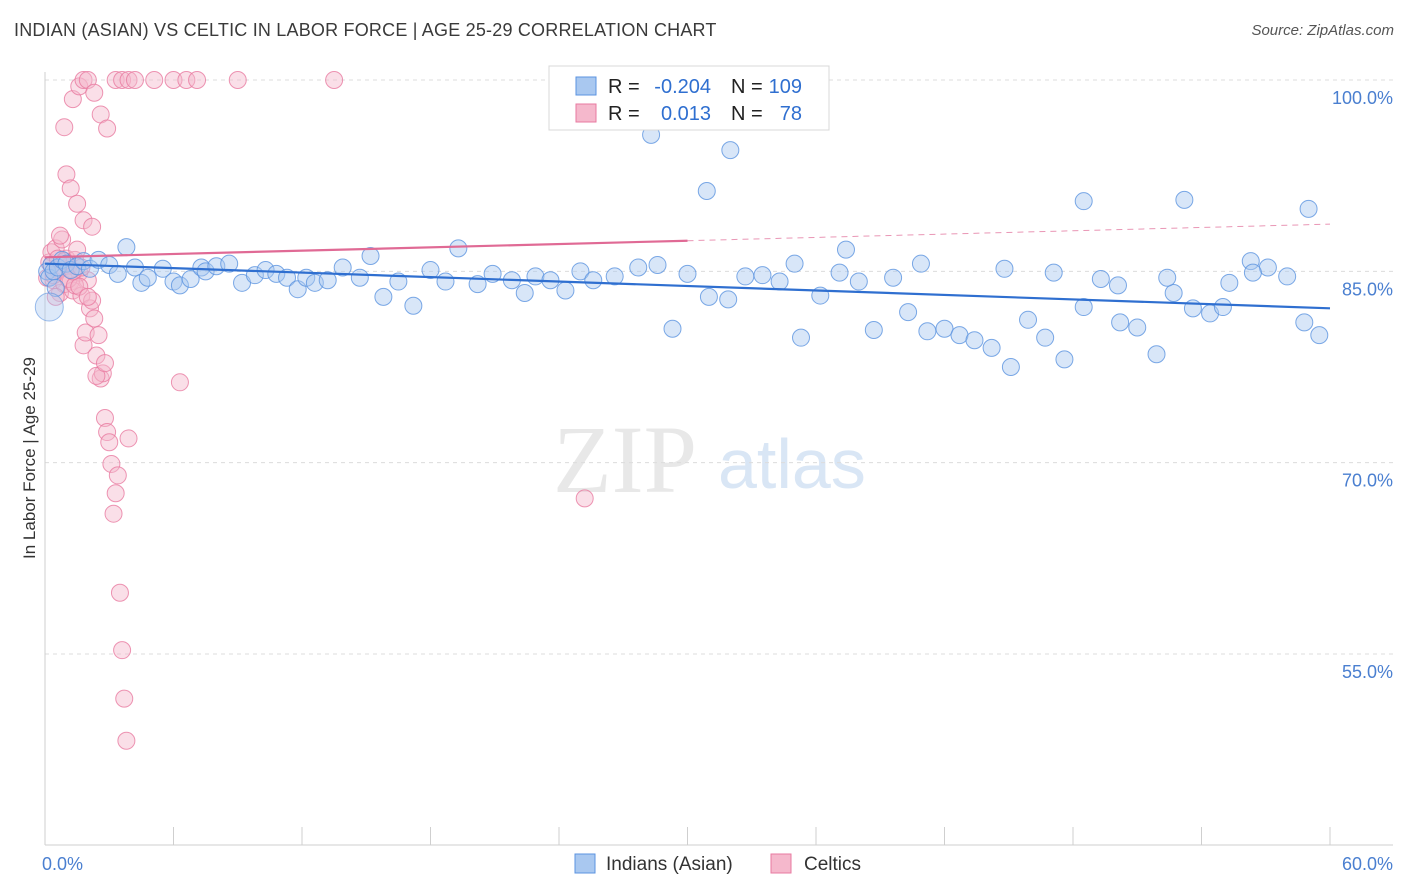 This screenshot has height=892, width=1406. Describe the element at coordinates (781, 863) in the screenshot. I see `bottom-legend-swatch-pink` at that location.